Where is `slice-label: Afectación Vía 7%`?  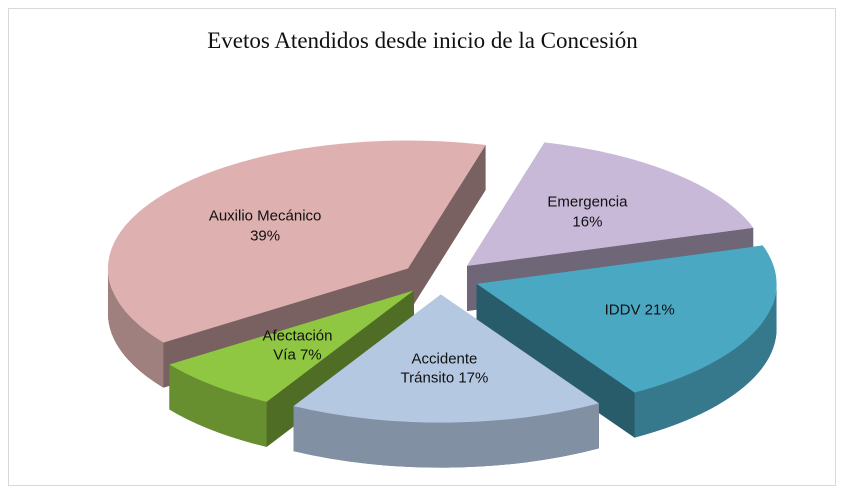 slice-label: Afectación Vía 7% is located at coordinates (297, 345).